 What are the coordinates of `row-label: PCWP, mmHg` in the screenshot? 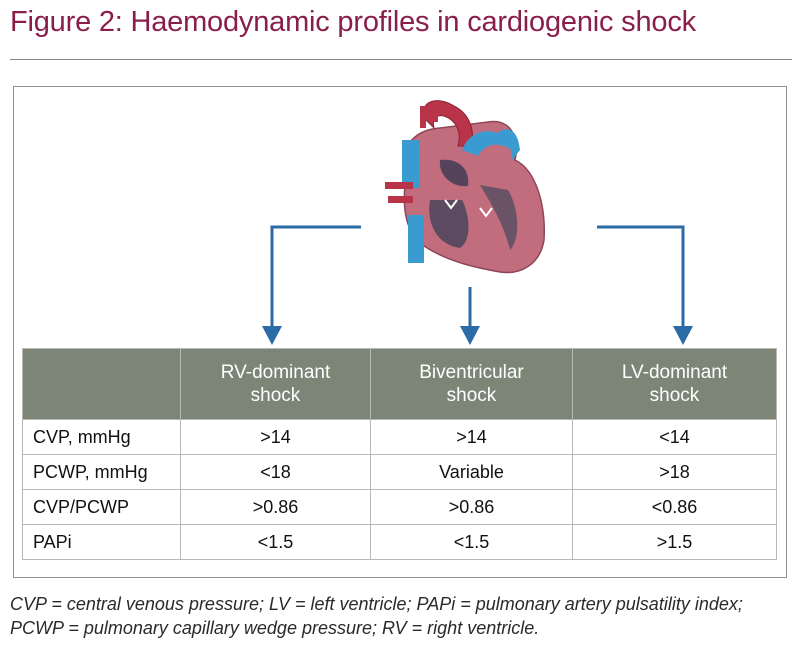 It's located at (101, 472).